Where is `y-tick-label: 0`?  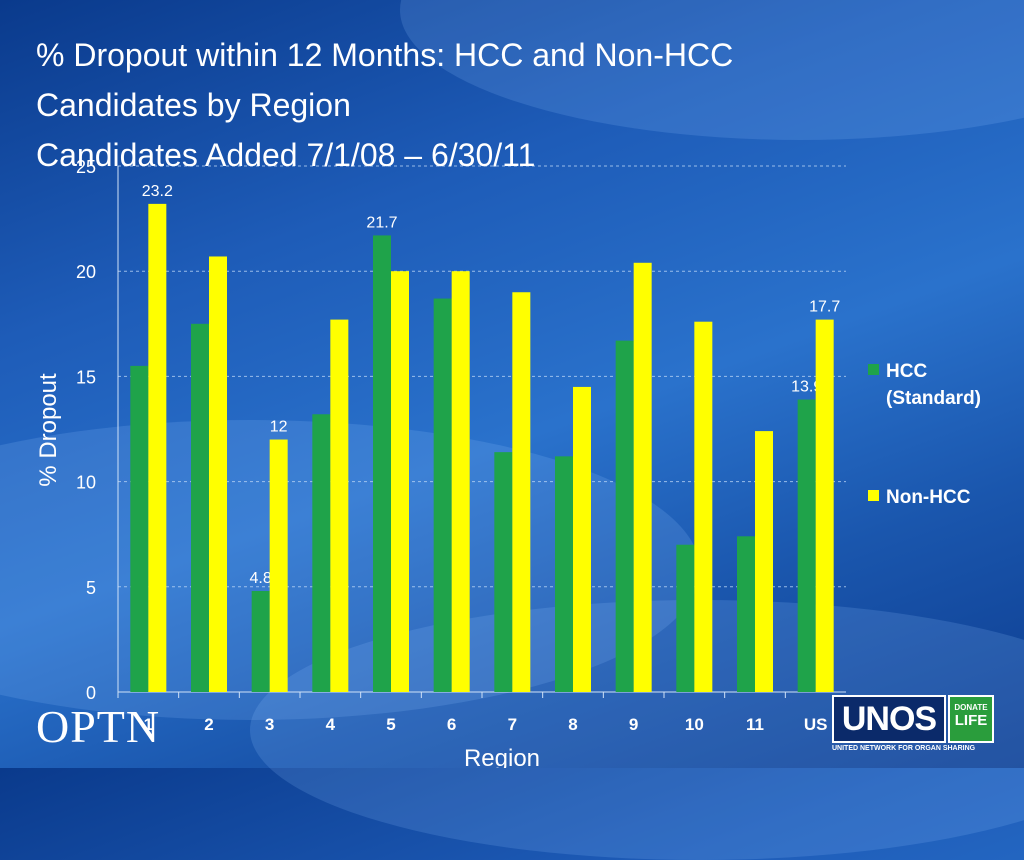
y-tick-label: 0 is located at coordinates (91, 693).